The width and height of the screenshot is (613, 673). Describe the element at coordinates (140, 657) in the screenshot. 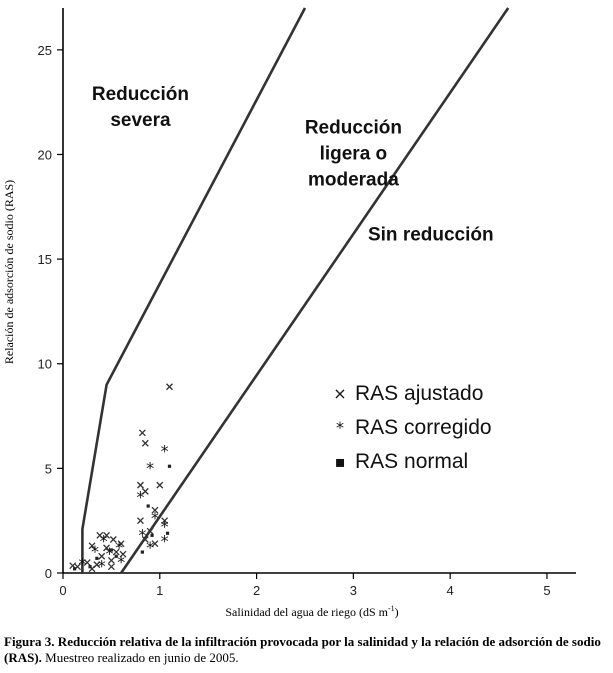

I see `caption-normal: Muestreo realizado en junio de 2005.` at that location.